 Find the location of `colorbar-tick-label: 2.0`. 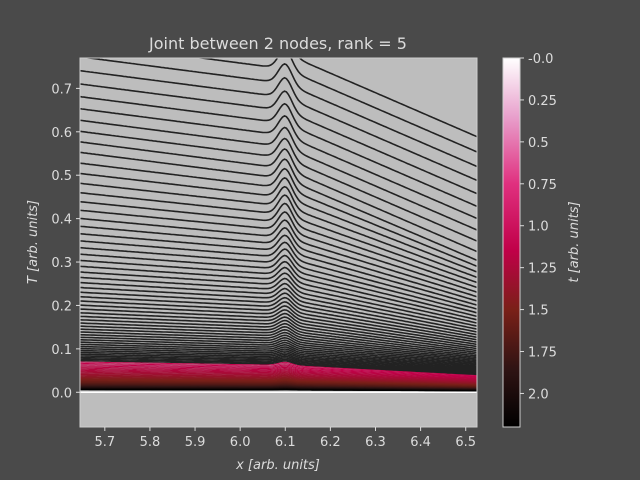

colorbar-tick-label: 2.0 is located at coordinates (538, 394).